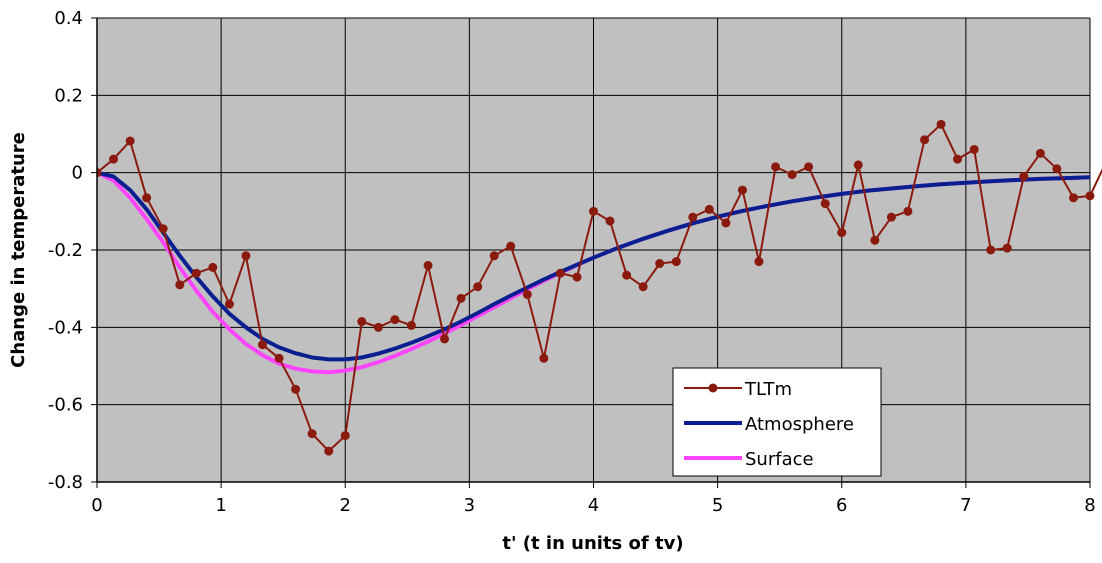 This screenshot has width=1102, height=563. I want to click on x-tick-label: 7, so click(965, 505).